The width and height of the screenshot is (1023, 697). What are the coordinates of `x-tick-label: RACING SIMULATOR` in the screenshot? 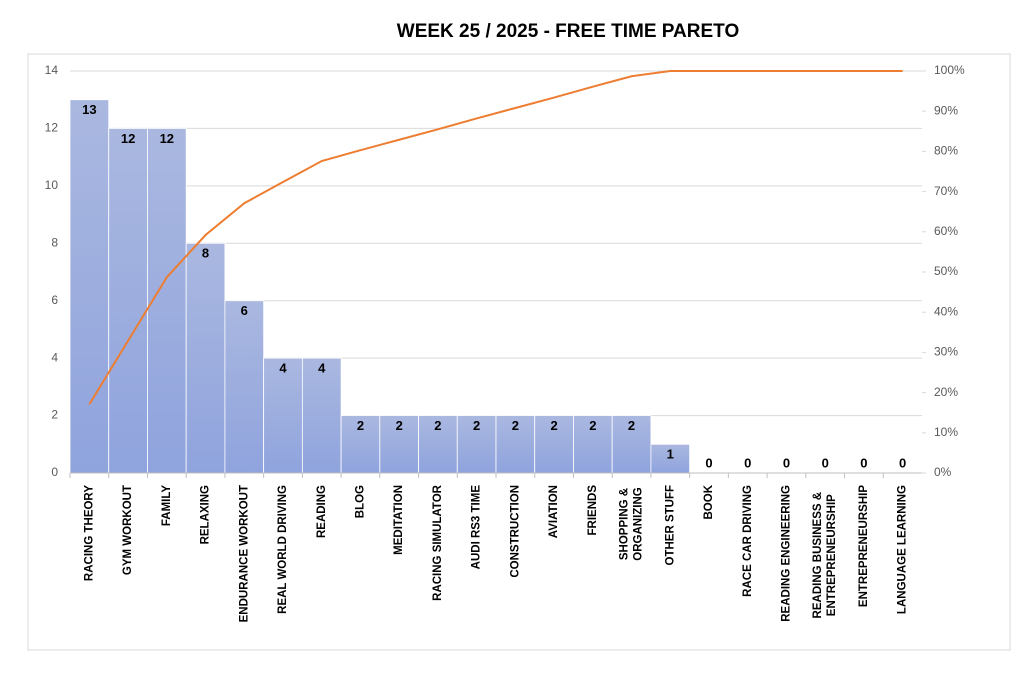 It's located at (438, 542).